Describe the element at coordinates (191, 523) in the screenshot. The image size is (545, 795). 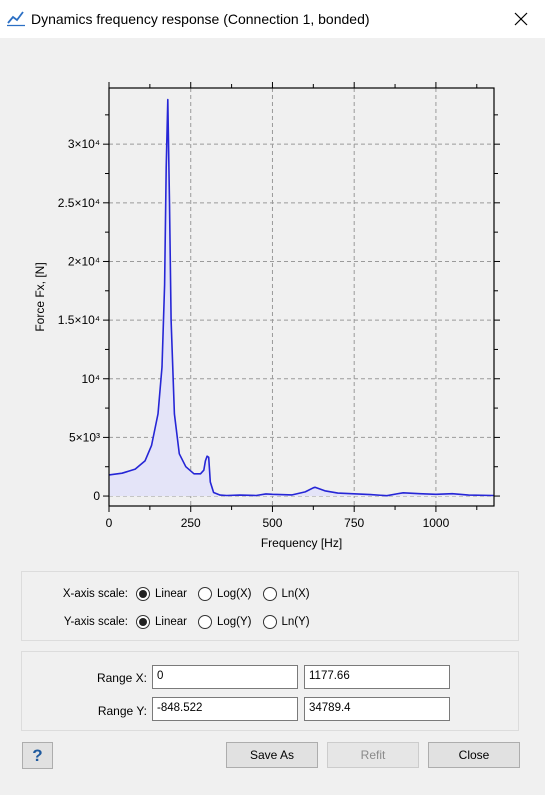
I see `x-tick-label: 250` at that location.